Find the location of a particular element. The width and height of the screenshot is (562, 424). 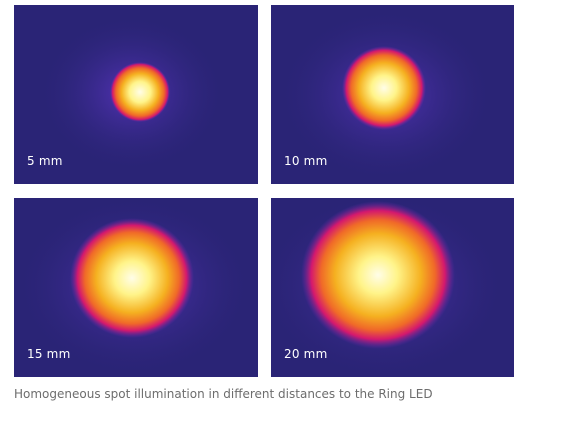

spot-graphic-5mm is located at coordinates (132, 93).